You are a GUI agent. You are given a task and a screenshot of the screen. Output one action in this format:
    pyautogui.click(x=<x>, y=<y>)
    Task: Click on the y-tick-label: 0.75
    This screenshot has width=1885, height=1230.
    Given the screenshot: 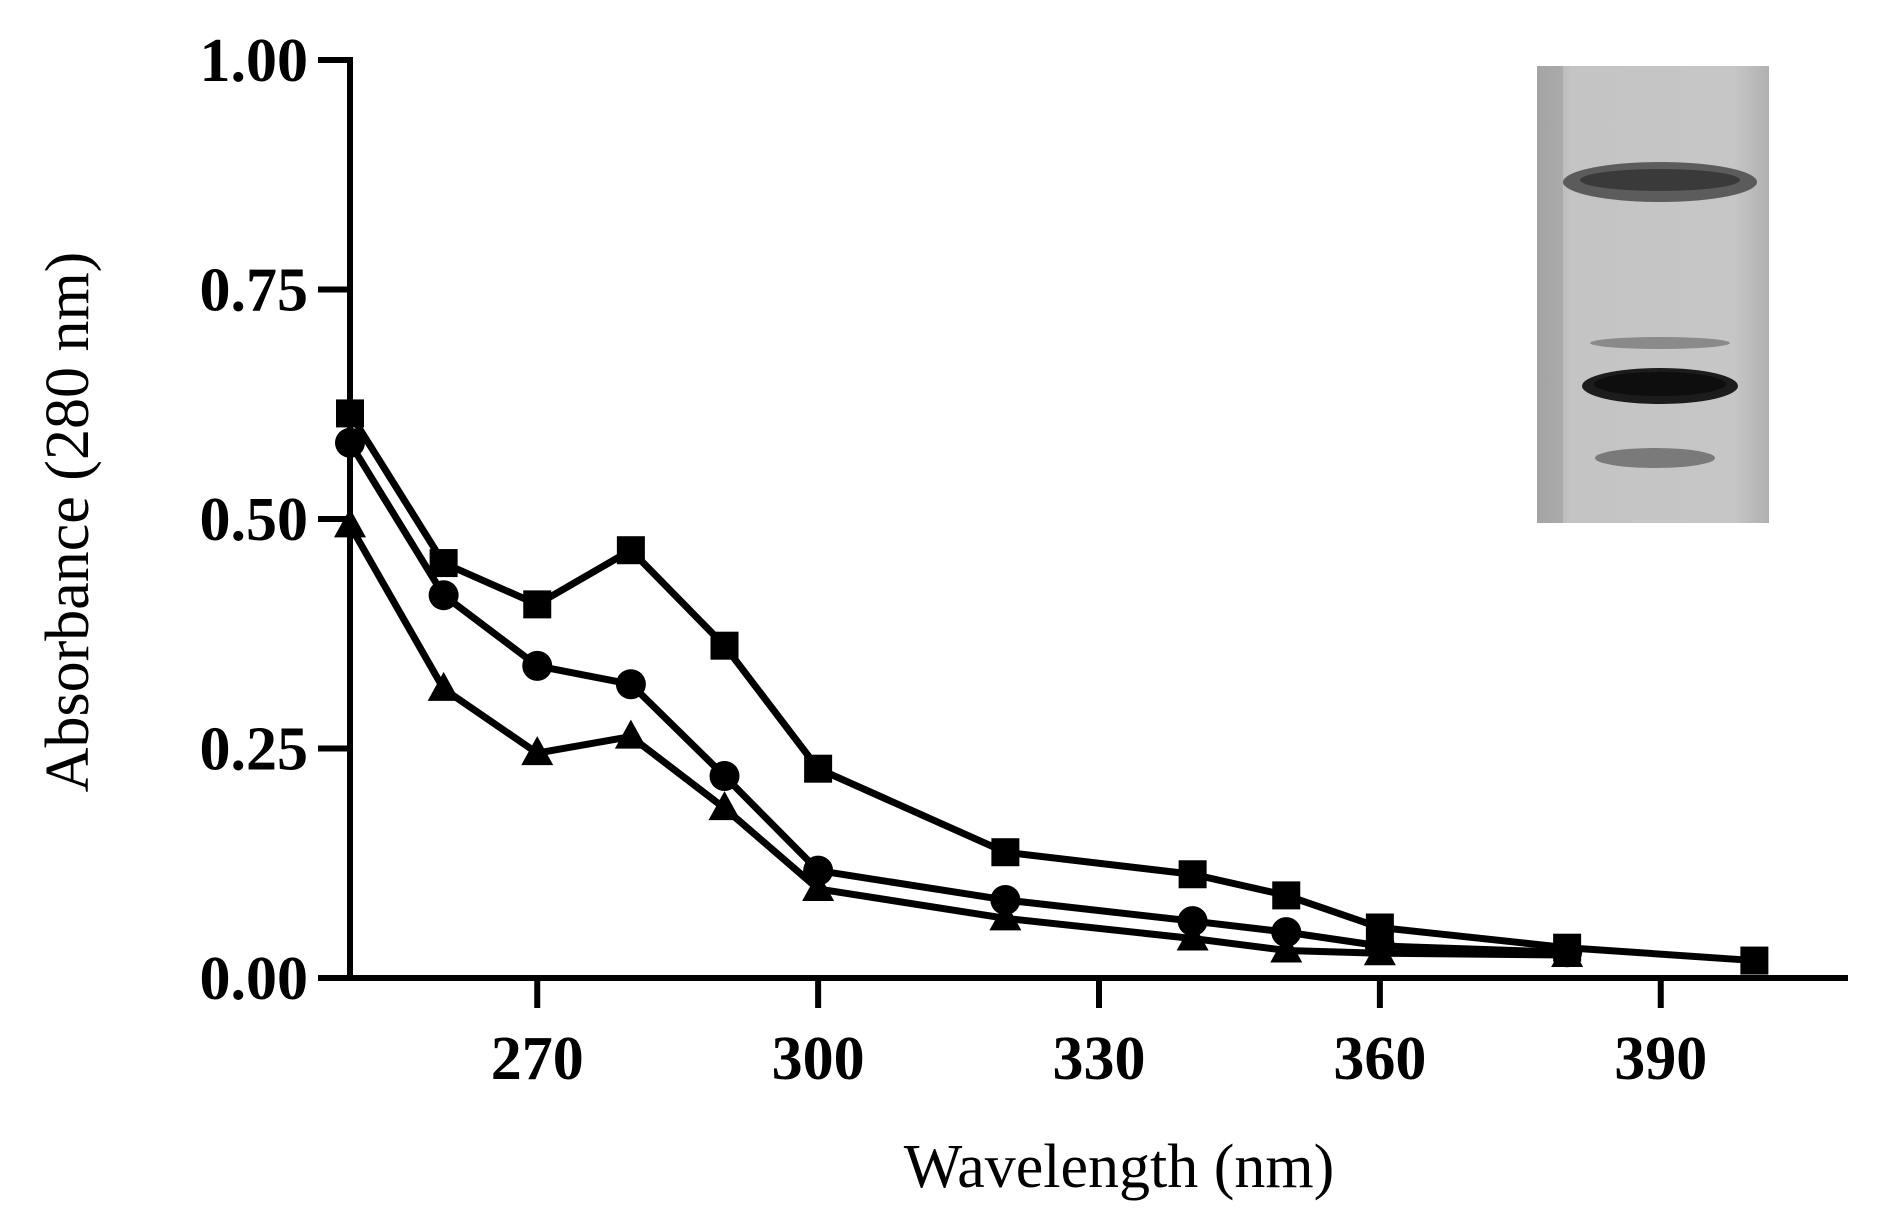 What is the action you would take?
    pyautogui.click(x=254, y=291)
    